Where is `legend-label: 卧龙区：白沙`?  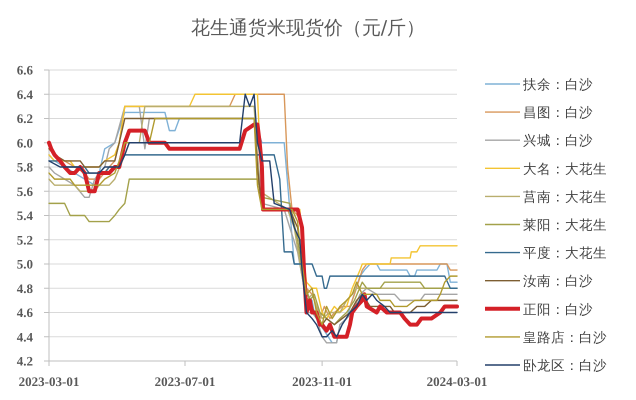
legend-label: 卧龙区：白沙 is located at coordinates (565, 366).